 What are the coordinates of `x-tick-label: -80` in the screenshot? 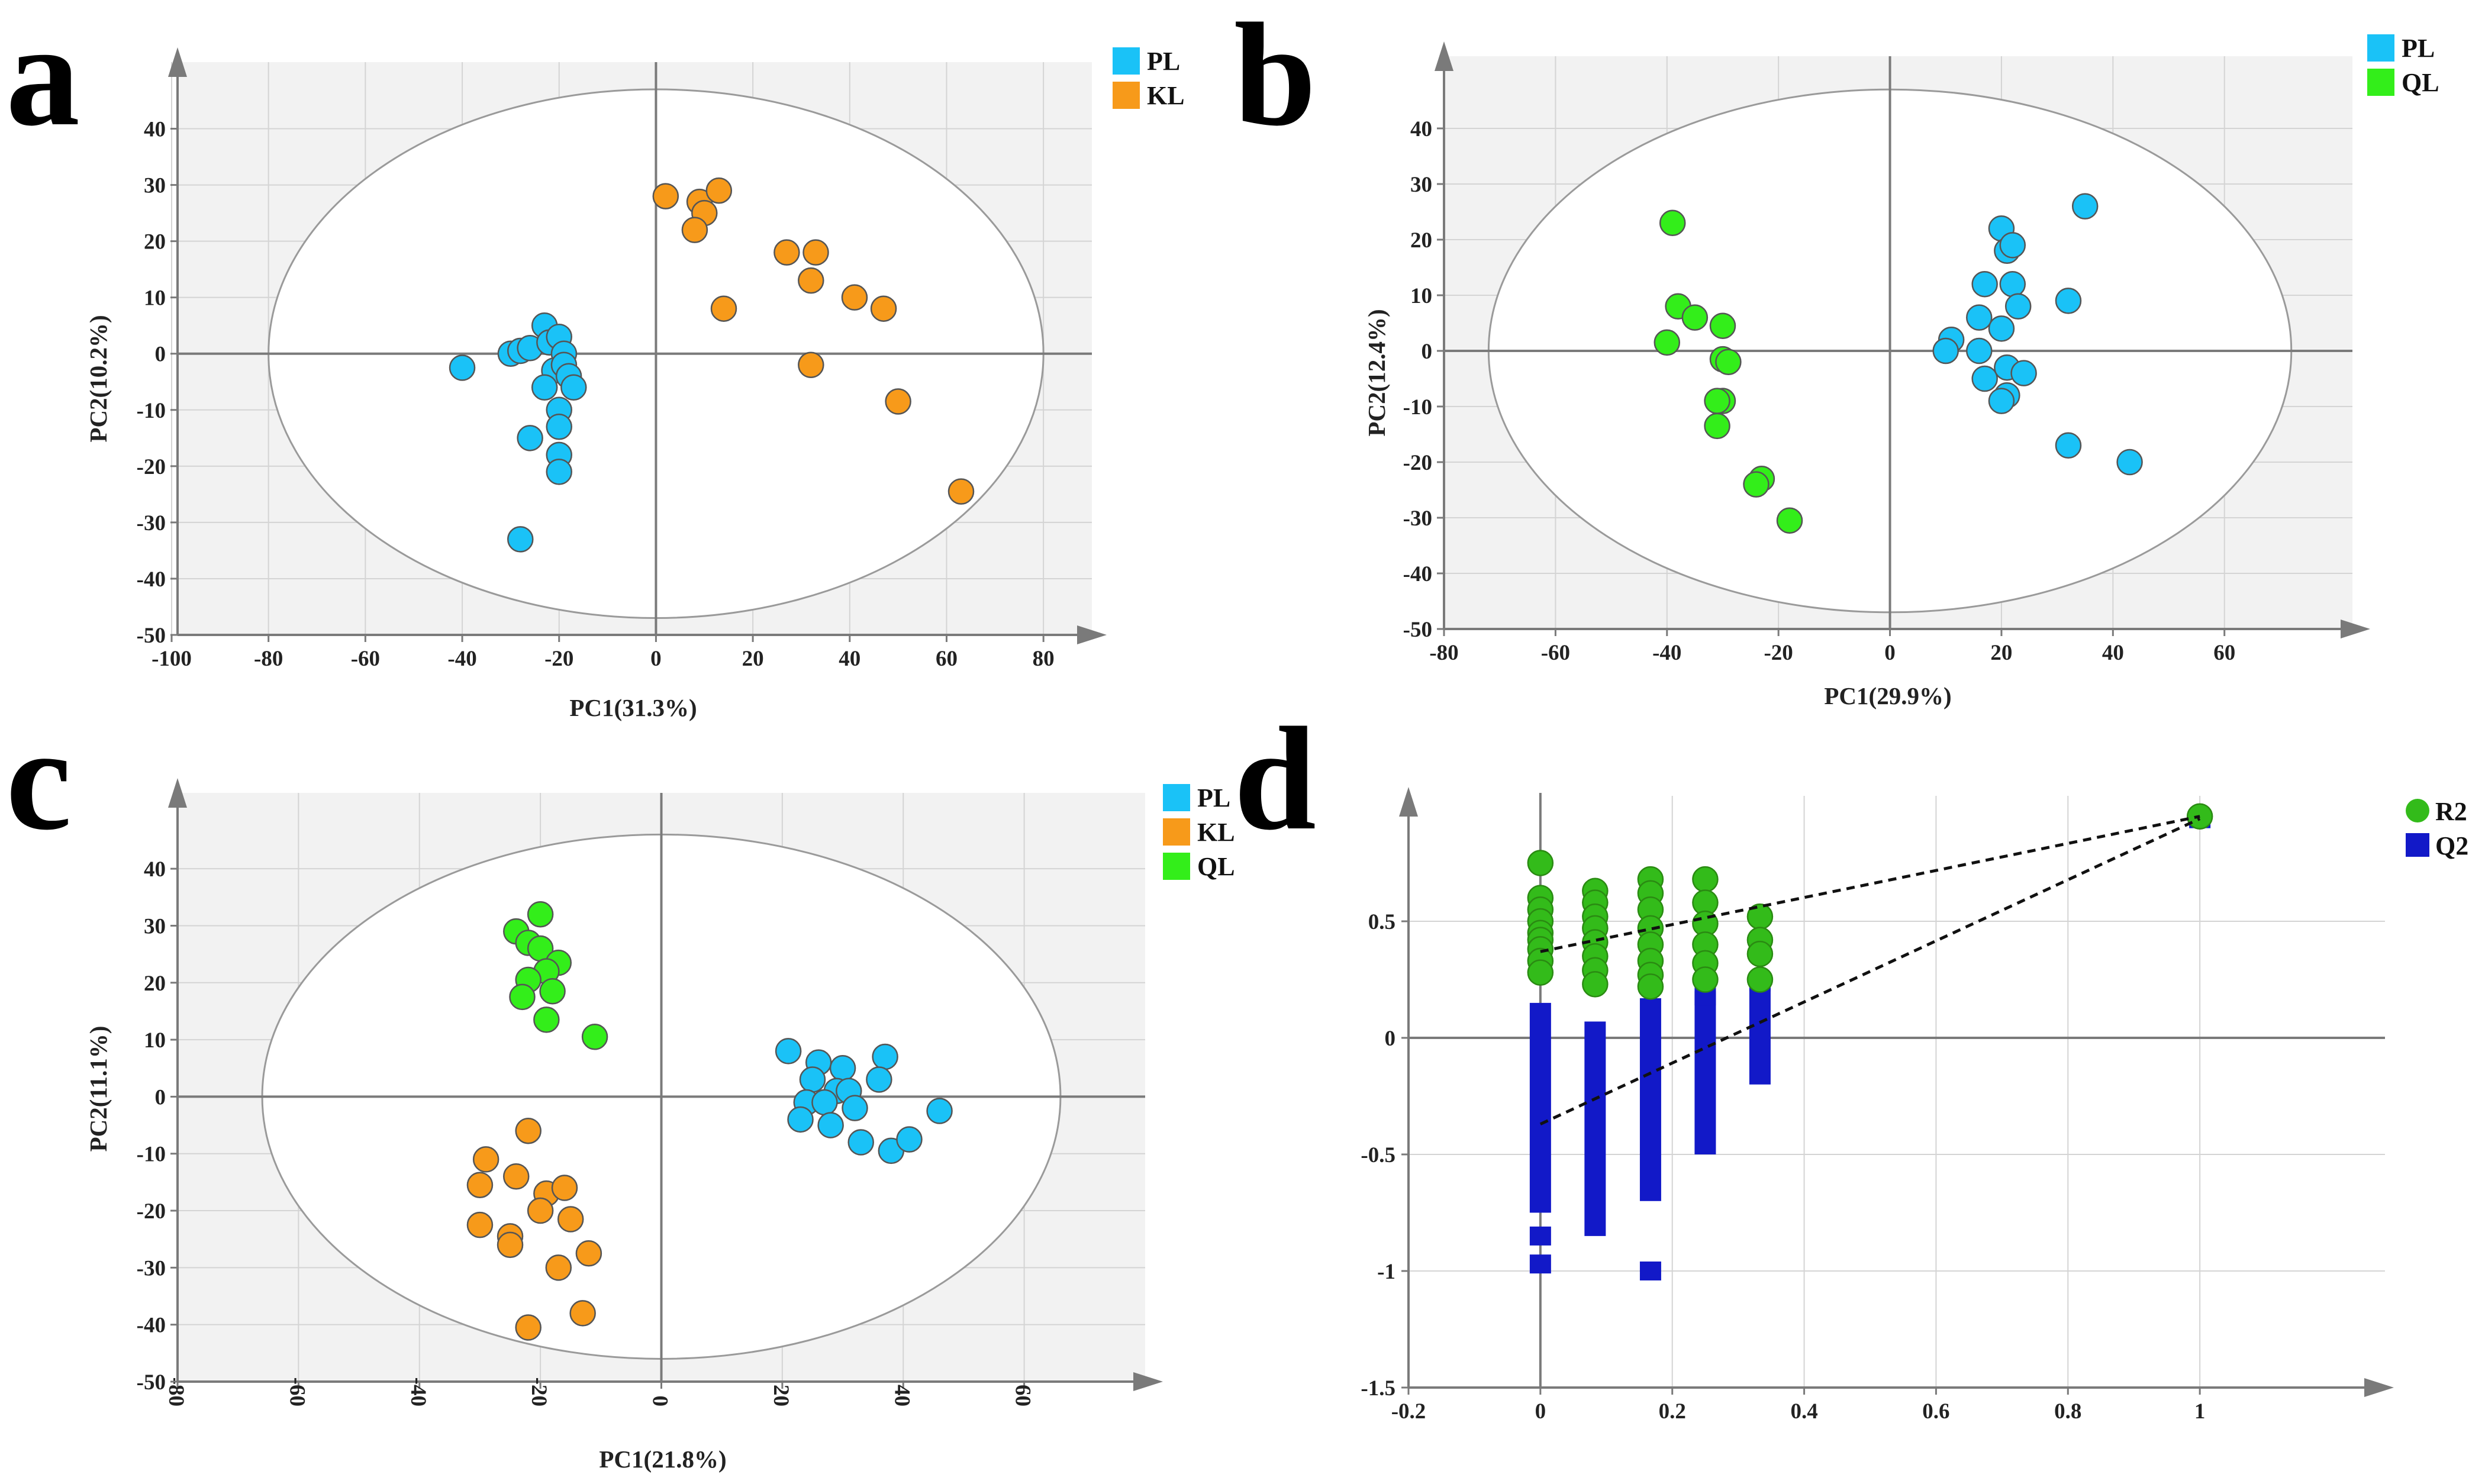 It's located at (268, 659).